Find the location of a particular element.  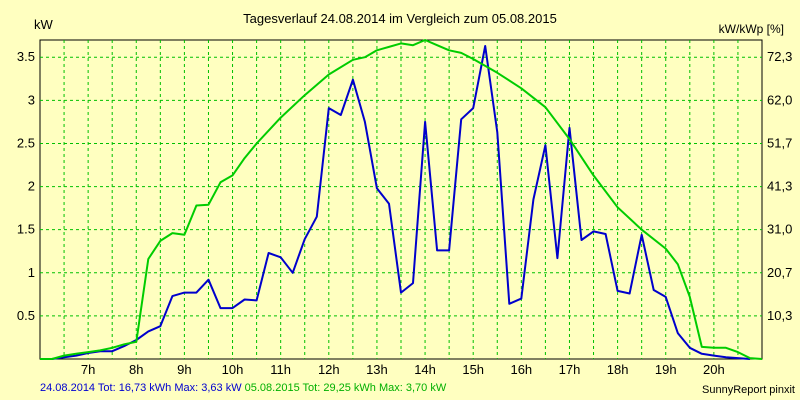

x-tick-label: 9h is located at coordinates (184, 369).